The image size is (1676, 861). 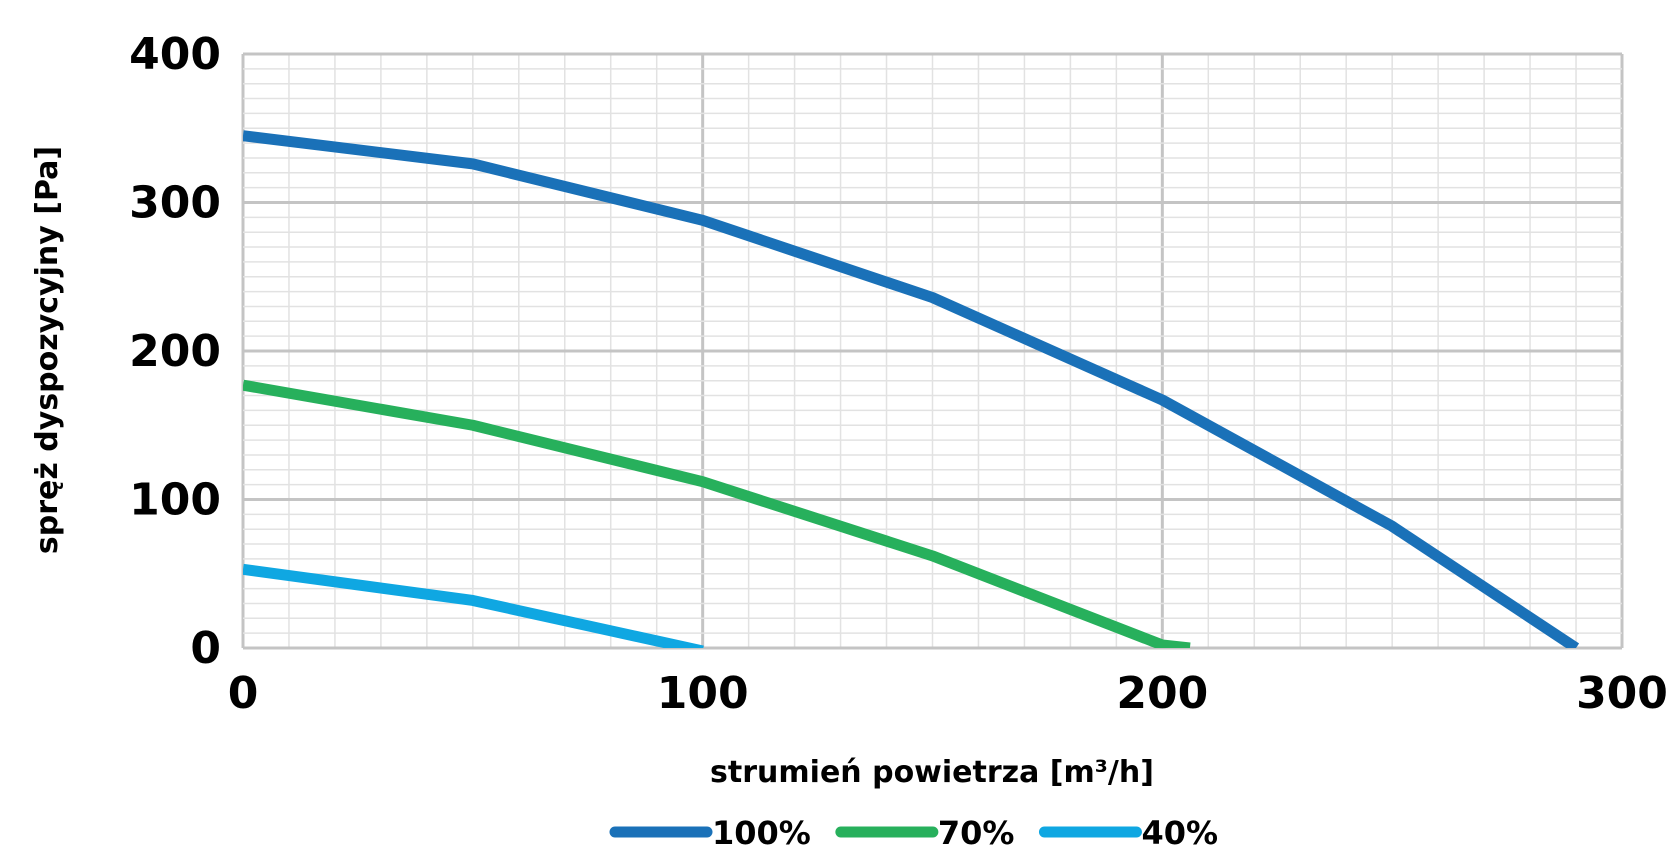 What do you see at coordinates (175, 54) in the screenshot?
I see `y-tick-label: 400` at bounding box center [175, 54].